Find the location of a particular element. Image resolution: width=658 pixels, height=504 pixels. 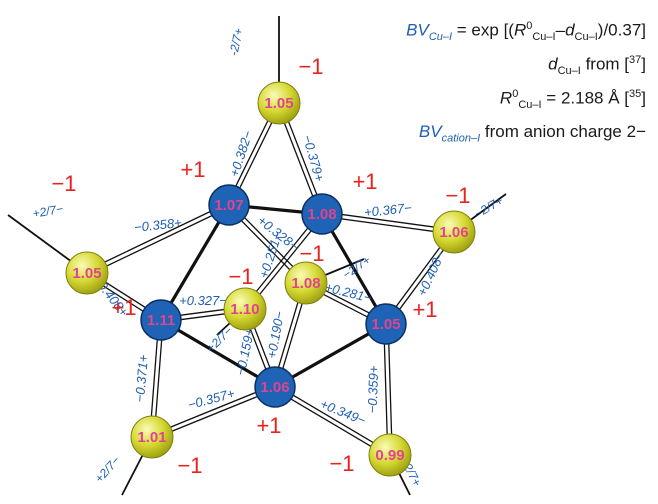

reference-number: 37 is located at coordinates (635, 60).